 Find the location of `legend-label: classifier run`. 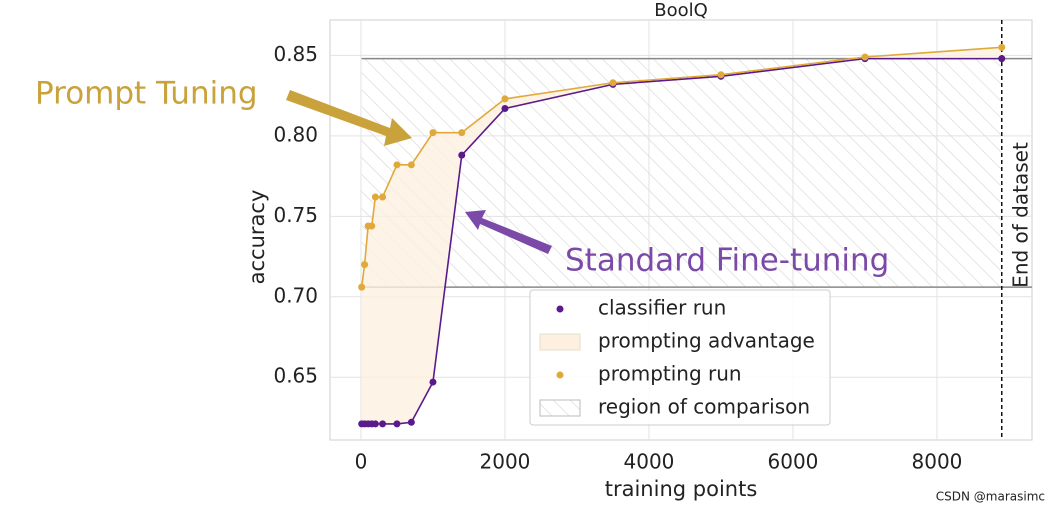

legend-label: classifier run is located at coordinates (662, 308).